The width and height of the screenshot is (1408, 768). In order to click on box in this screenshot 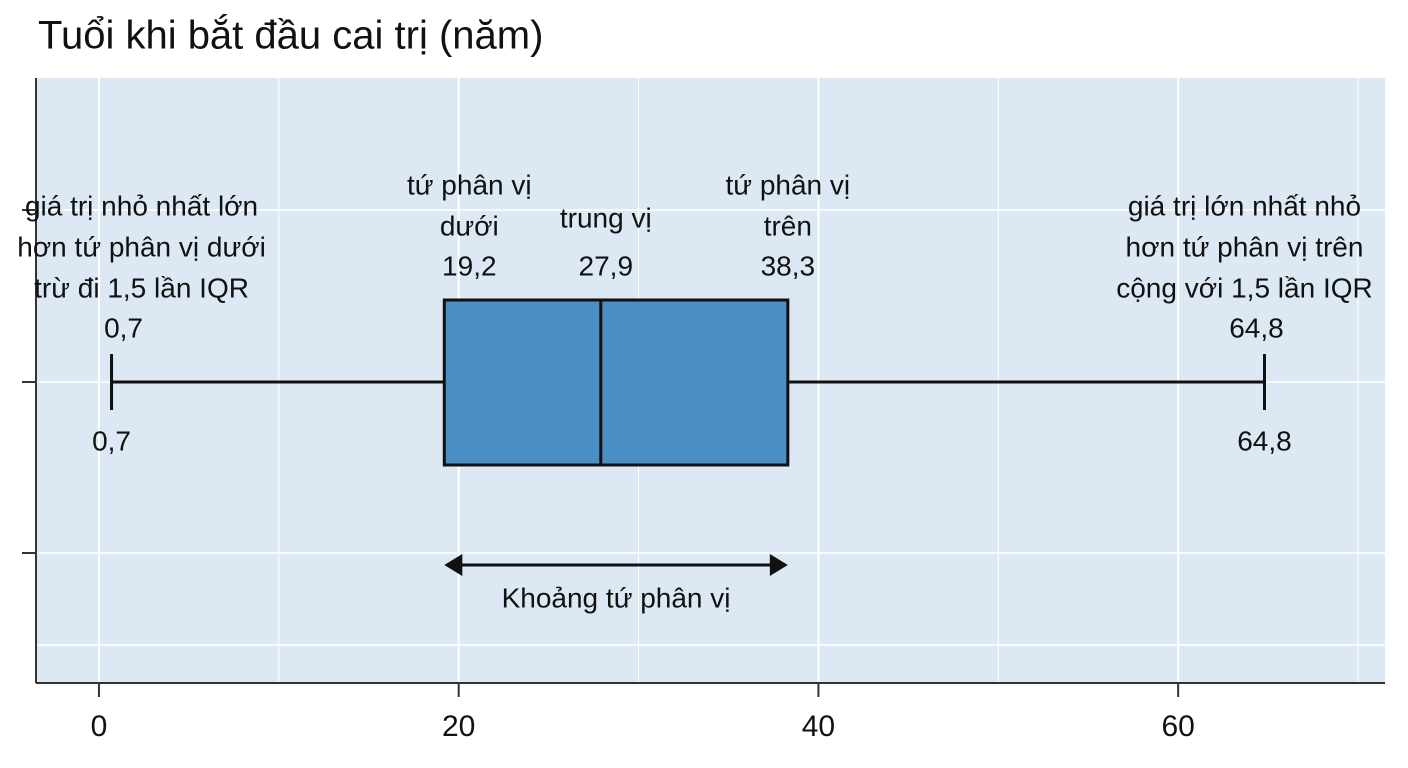, I will do `click(616, 382)`.